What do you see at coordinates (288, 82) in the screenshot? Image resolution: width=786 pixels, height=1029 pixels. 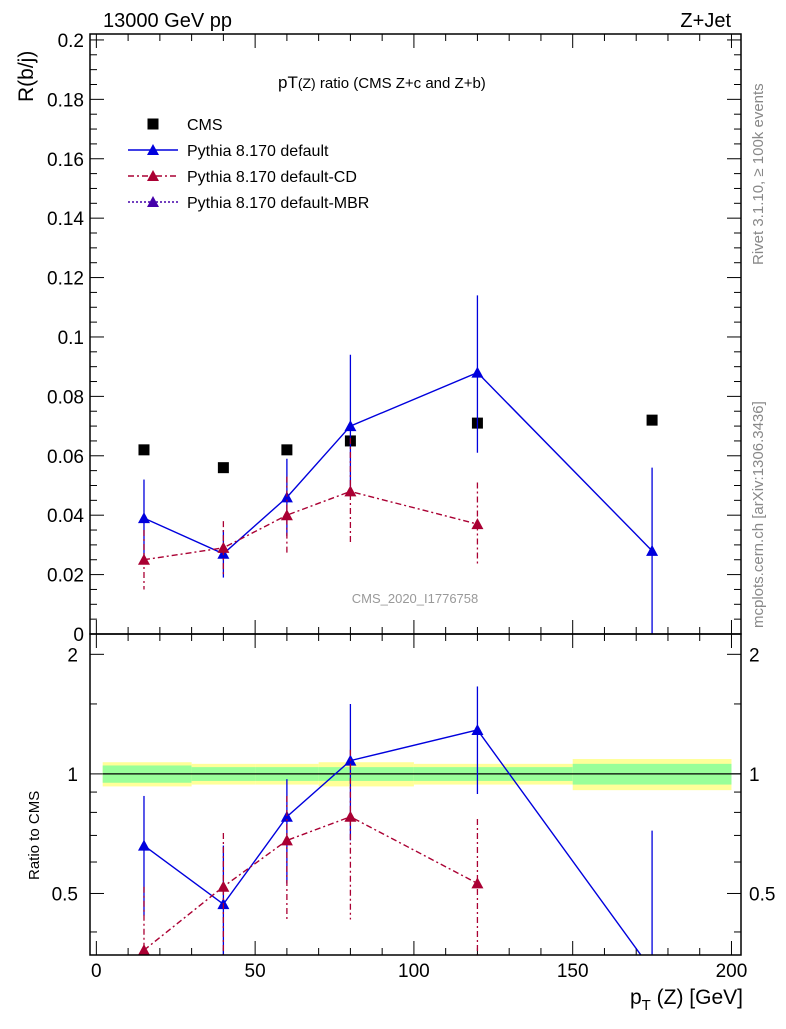 I see `chart-title-main: pT` at bounding box center [288, 82].